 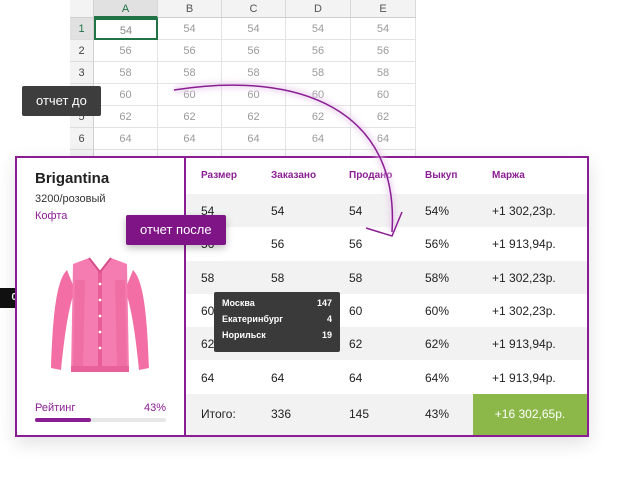 I want to click on cell-buyout: 64%, so click(x=437, y=377).